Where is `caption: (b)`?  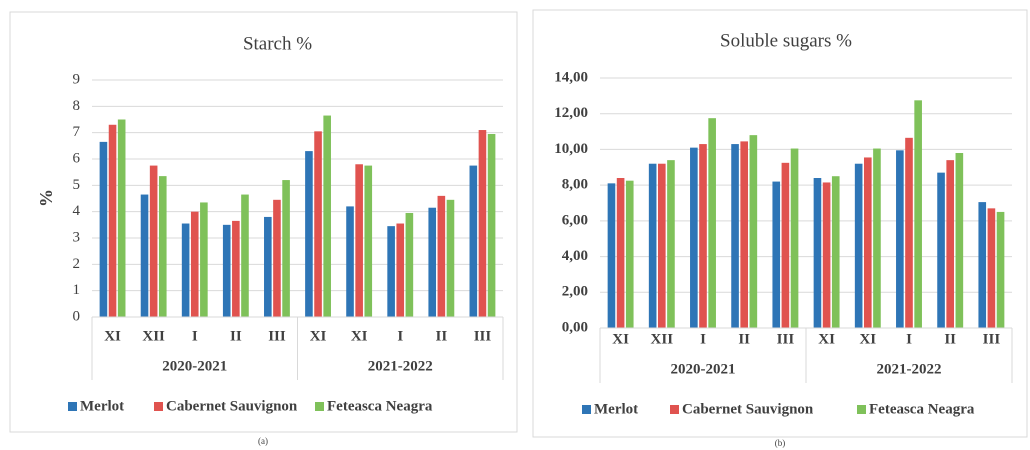
caption: (b) is located at coordinates (780, 443).